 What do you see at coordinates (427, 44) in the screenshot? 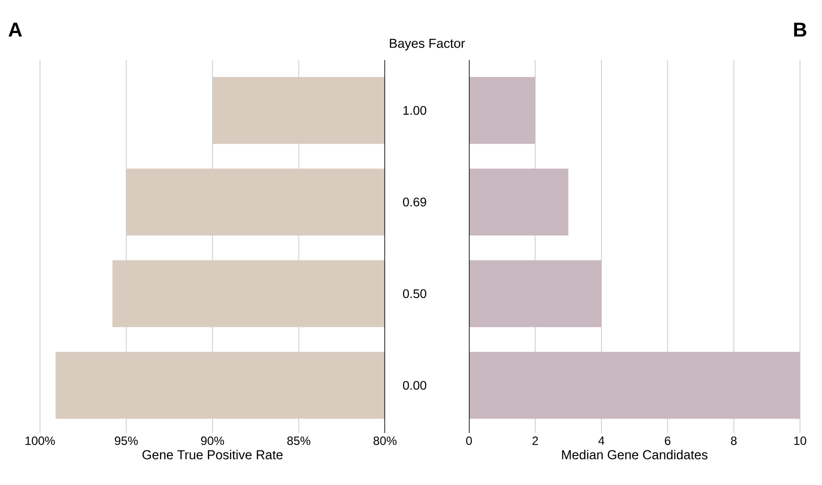
I see `y-axis-title: Bayes Factor` at bounding box center [427, 44].